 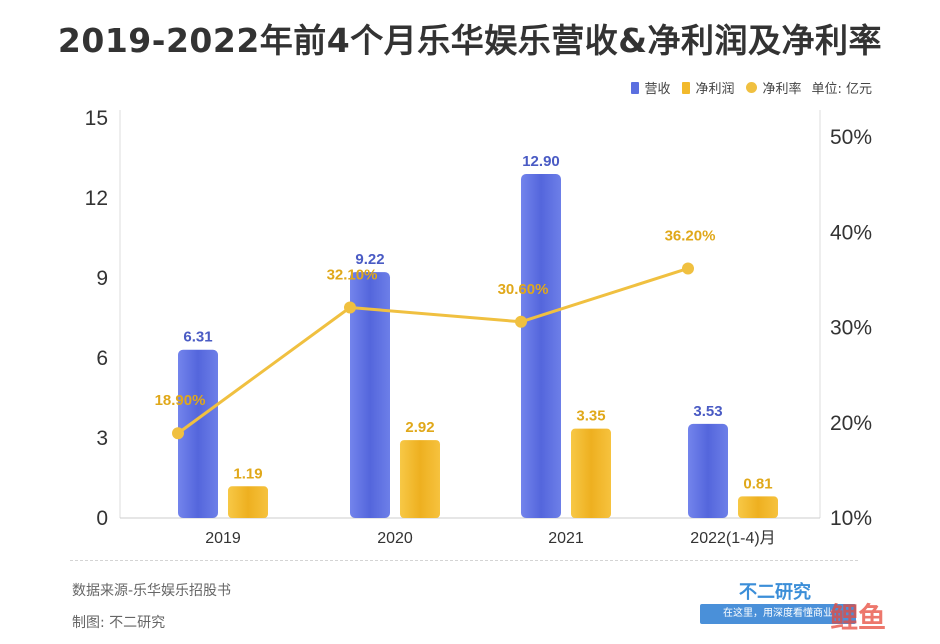 What do you see at coordinates (523, 289) in the screenshot?
I see `net-margin-data-label: 30.60%` at bounding box center [523, 289].